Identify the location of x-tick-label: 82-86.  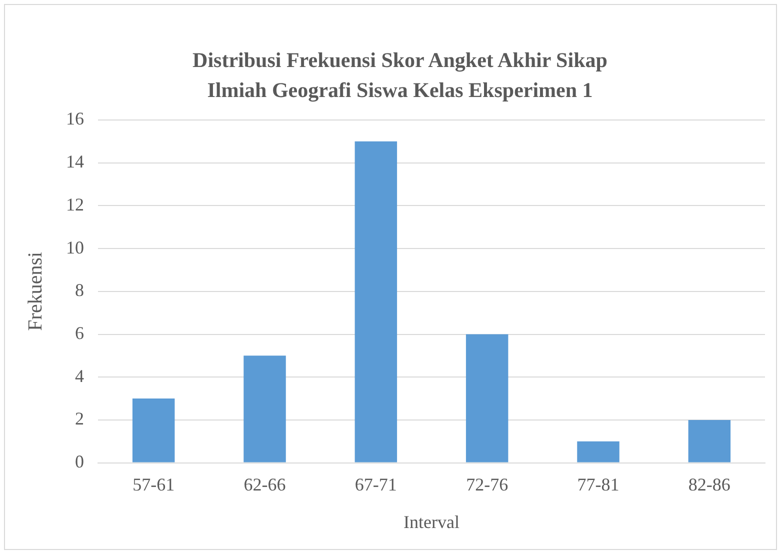
(709, 484).